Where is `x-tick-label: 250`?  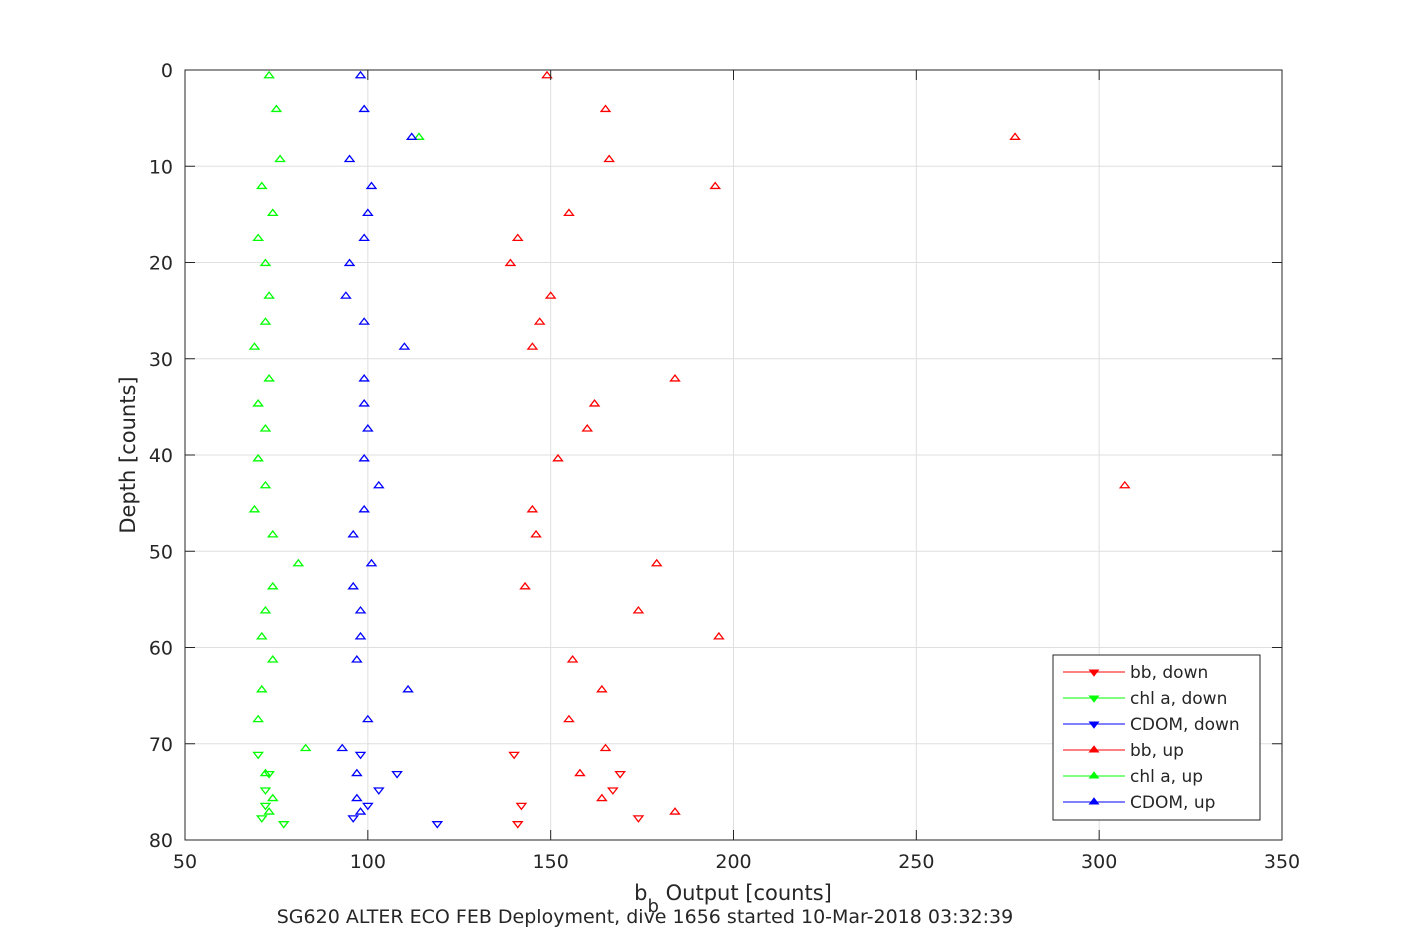 x-tick-label: 250 is located at coordinates (916, 862).